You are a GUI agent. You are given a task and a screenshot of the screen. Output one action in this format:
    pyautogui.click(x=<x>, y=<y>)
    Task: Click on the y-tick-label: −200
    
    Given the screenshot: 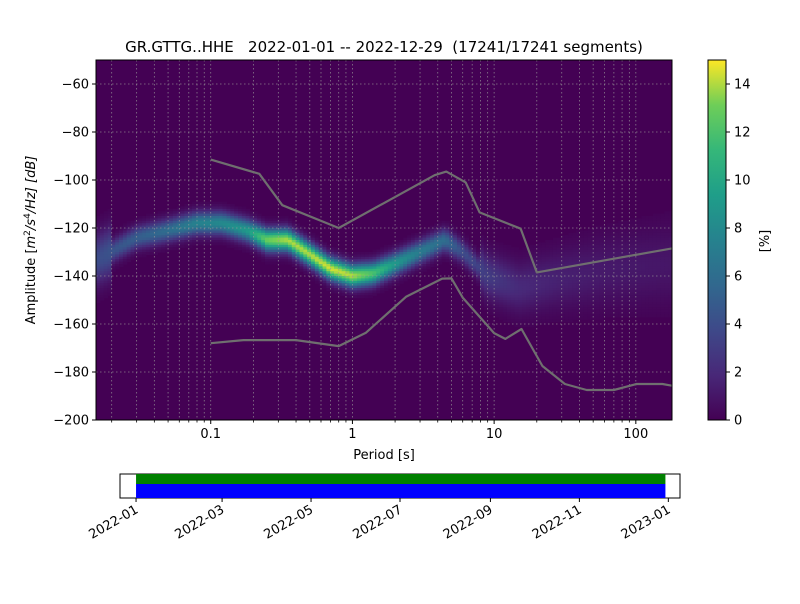 What is the action you would take?
    pyautogui.click(x=71, y=421)
    